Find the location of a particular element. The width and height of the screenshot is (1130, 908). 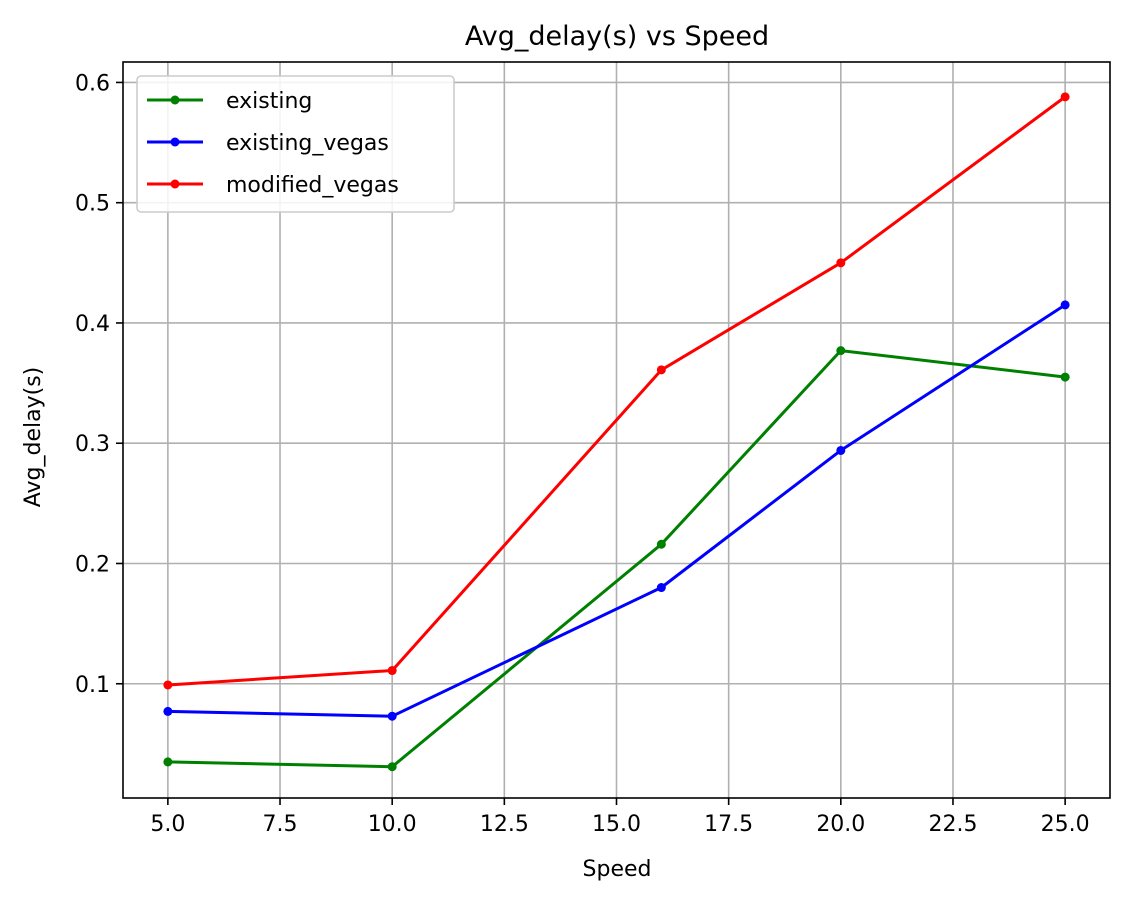

legend-label: existing is located at coordinates (269, 101).